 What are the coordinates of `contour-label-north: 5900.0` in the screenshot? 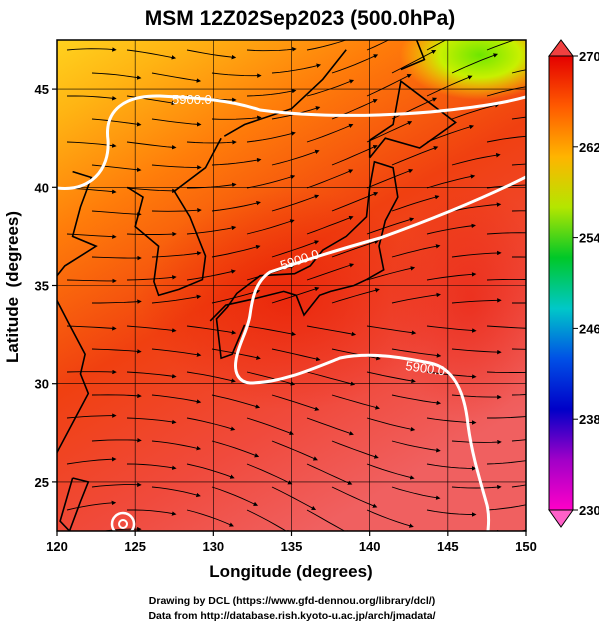 It's located at (192, 99).